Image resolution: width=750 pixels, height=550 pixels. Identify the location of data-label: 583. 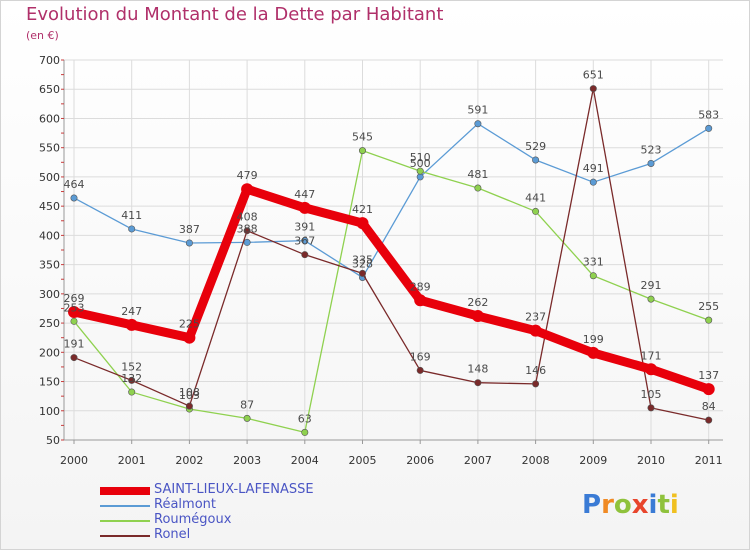
(708, 114).